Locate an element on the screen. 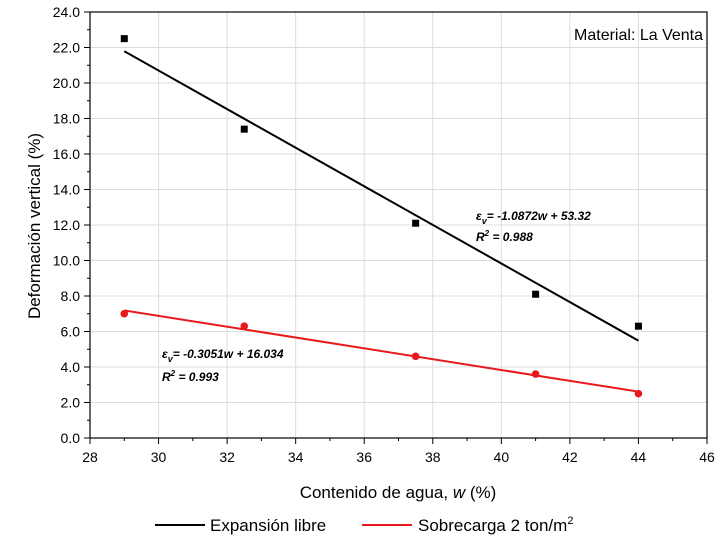 The width and height of the screenshot is (725, 550). y-tick-label: 0.0 is located at coordinates (71, 438).